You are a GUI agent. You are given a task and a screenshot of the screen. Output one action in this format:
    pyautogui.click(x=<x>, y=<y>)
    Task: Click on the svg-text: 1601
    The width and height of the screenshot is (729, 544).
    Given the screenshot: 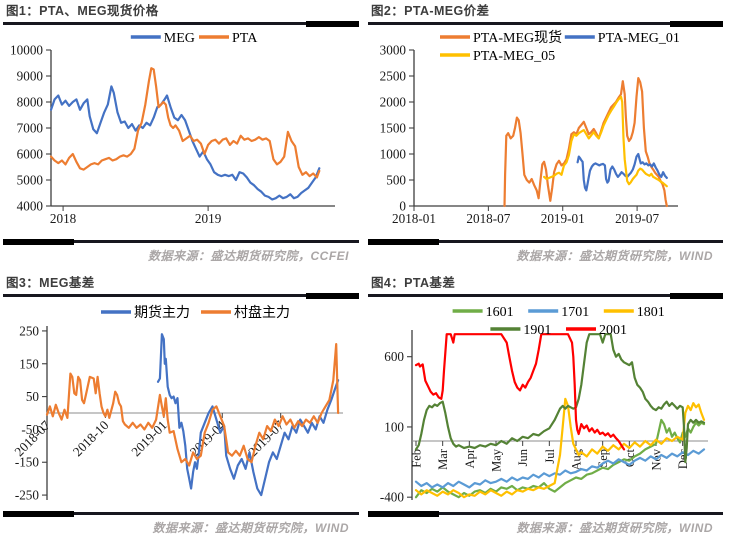 What is the action you would take?
    pyautogui.click(x=499, y=312)
    